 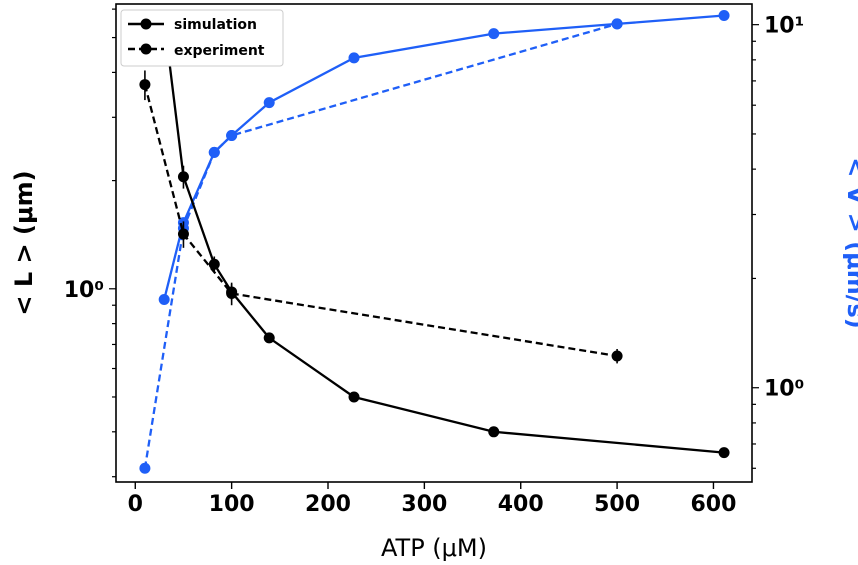 I want to click on left-axis-title: < L > (μm), so click(x=24, y=242).